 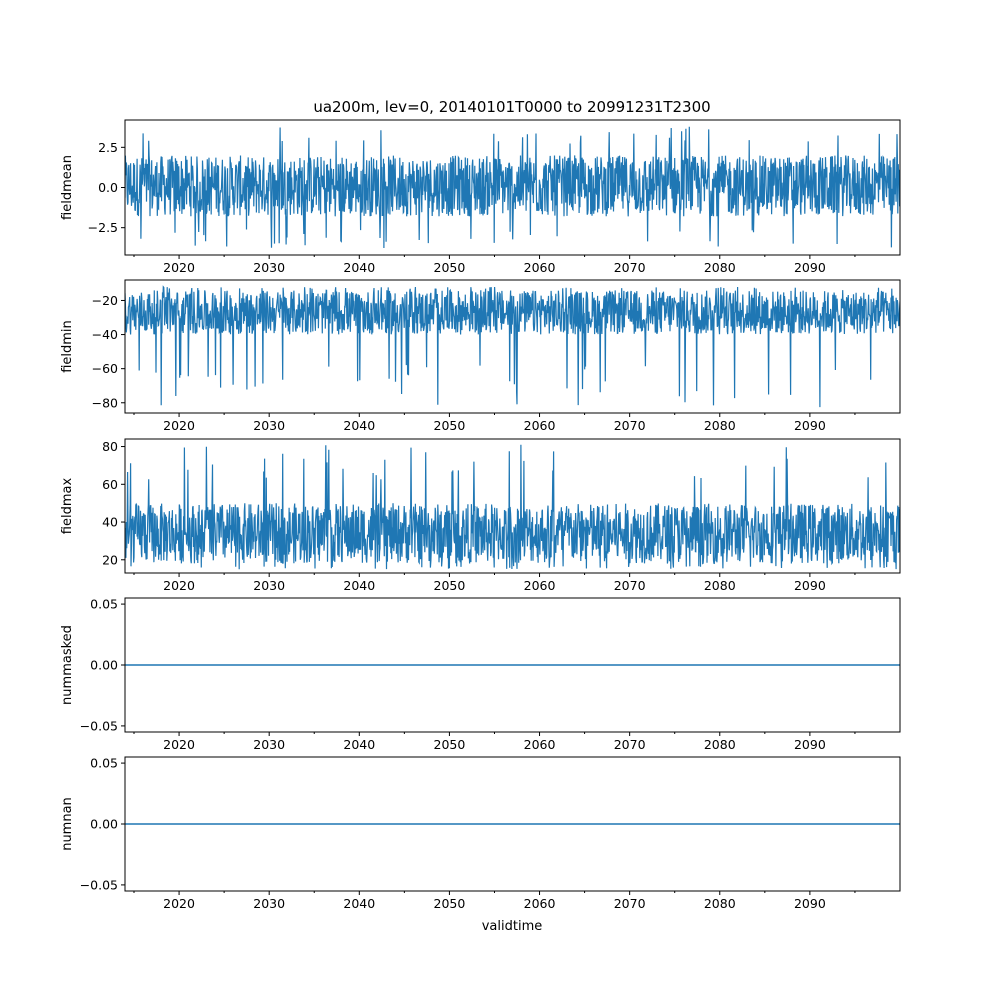 I want to click on y-tick-label: 20, so click(x=110, y=559).